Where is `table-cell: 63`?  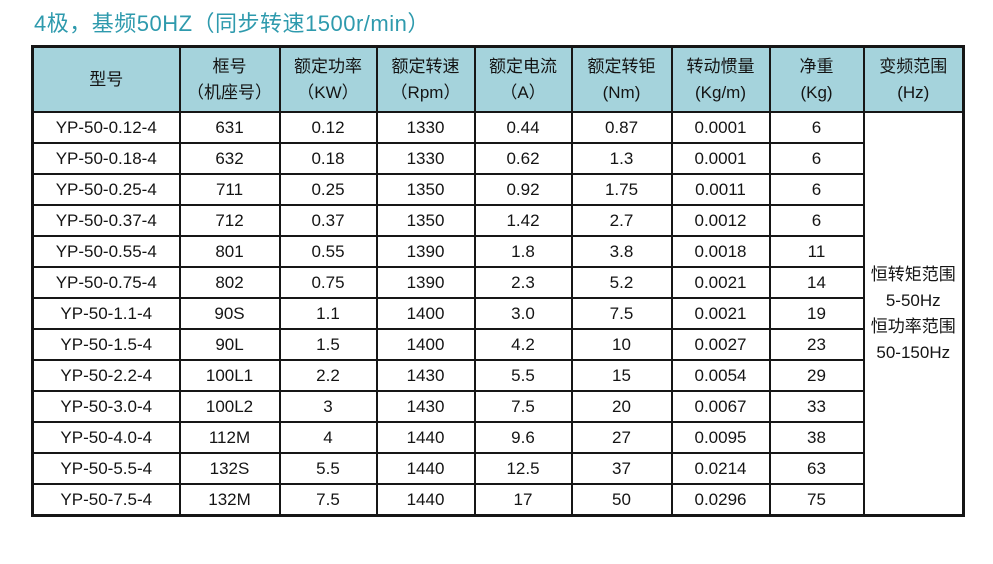 table-cell: 63 is located at coordinates (816, 468).